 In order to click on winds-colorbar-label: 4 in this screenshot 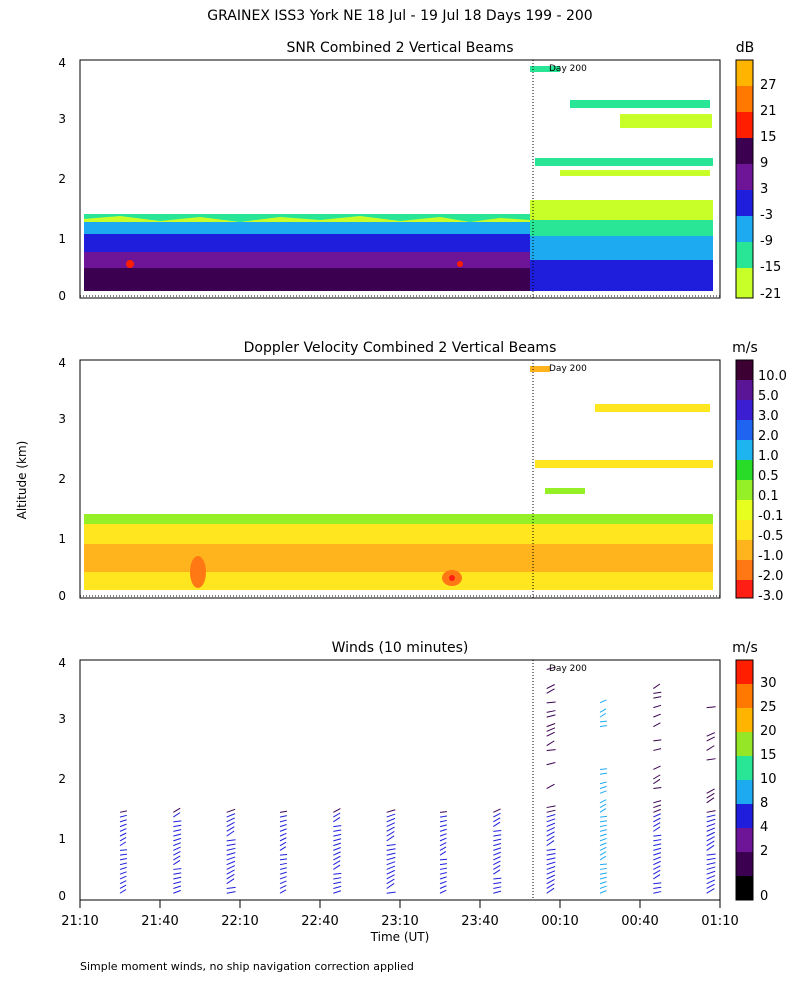, I will do `click(764, 827)`.